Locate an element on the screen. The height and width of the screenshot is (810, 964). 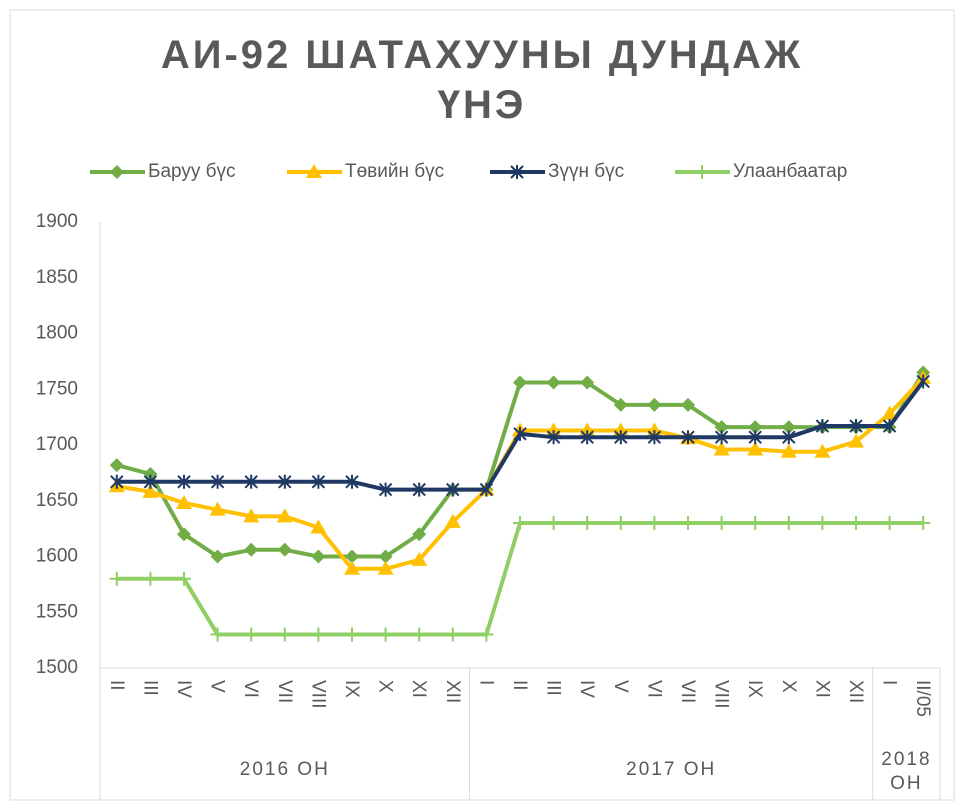
y-tick-label: 1850 is located at coordinates (57, 277).